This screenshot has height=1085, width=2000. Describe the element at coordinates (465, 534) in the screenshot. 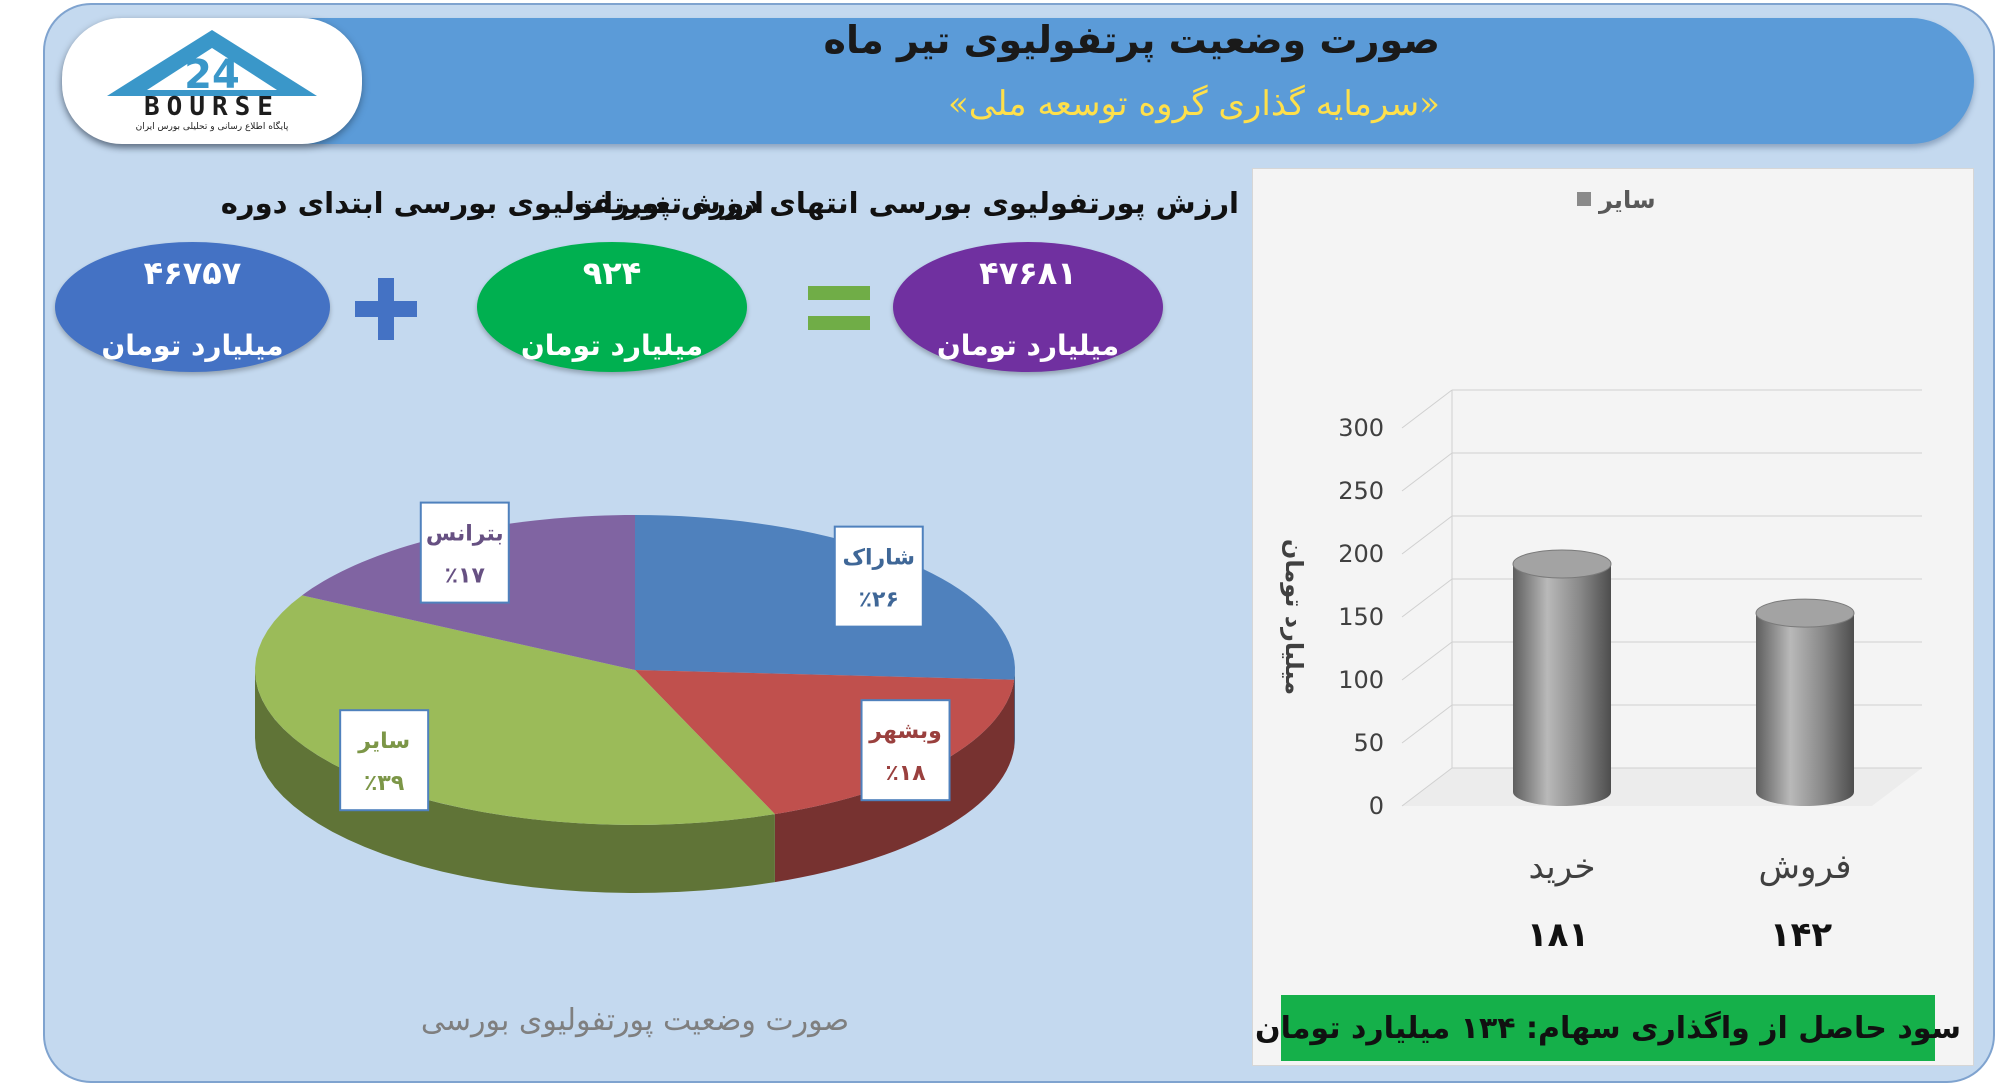

I see `pie-label-name: بترانس` at that location.